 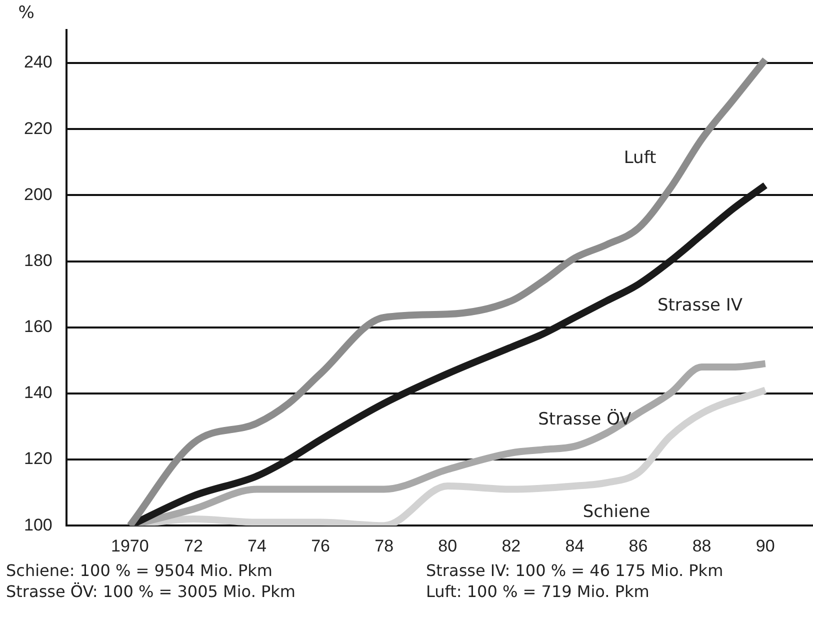 What do you see at coordinates (38, 326) in the screenshot?
I see `y-tick-label: 160` at bounding box center [38, 326].